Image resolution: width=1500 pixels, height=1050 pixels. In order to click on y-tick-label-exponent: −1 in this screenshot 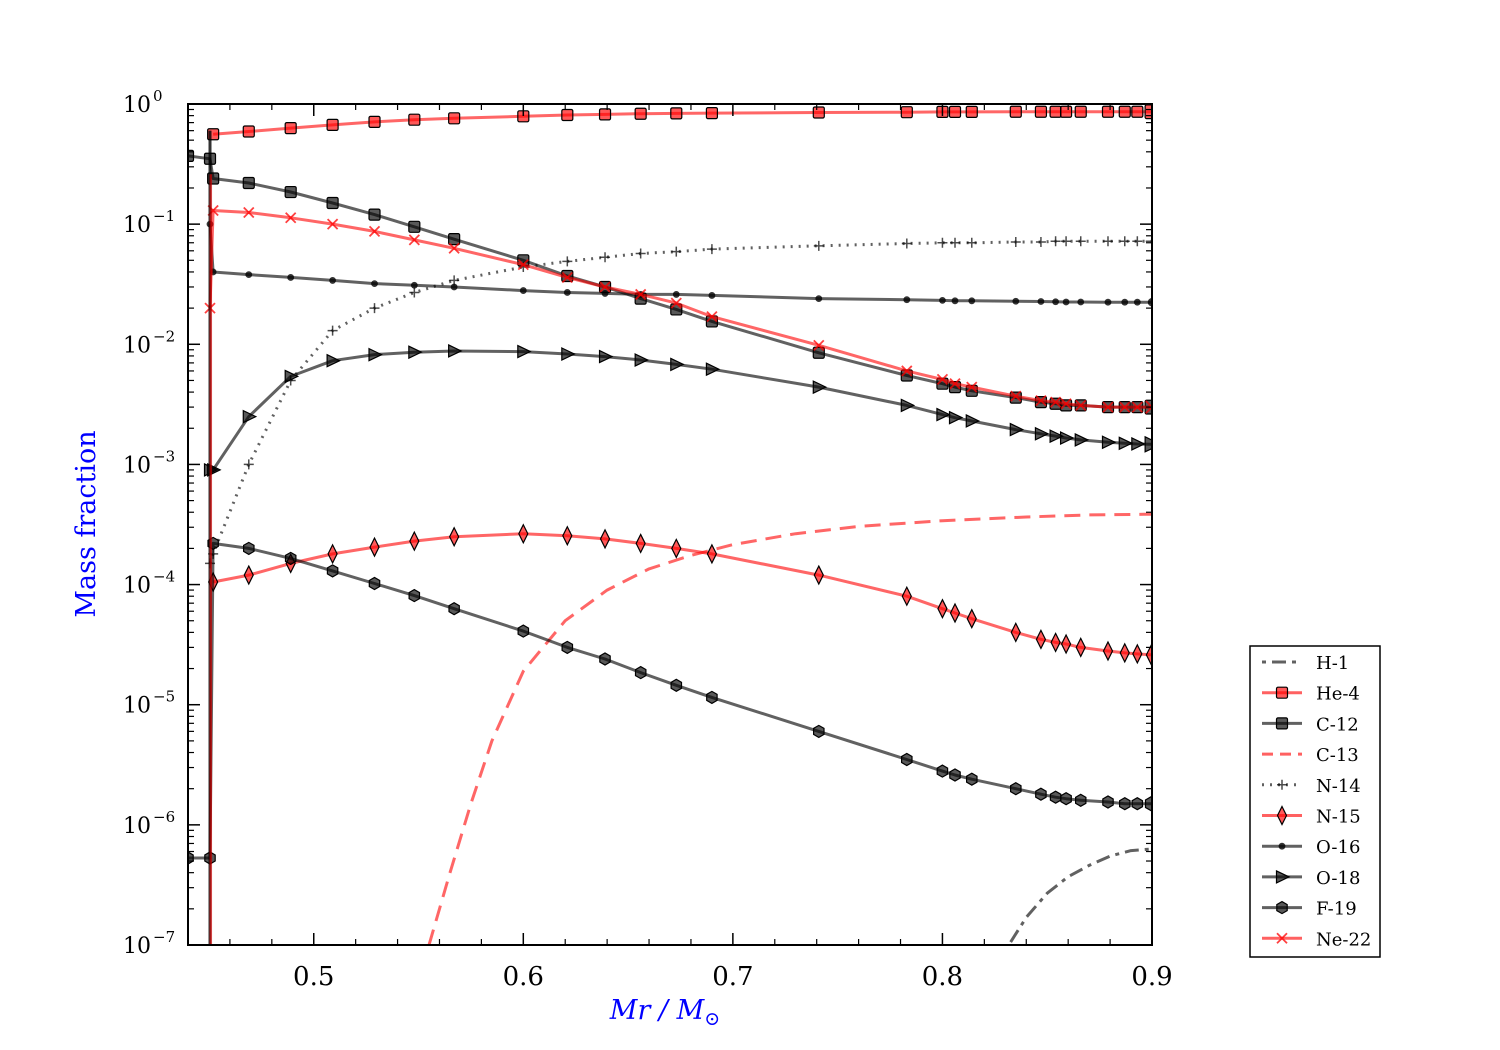, I will do `click(164, 216)`.